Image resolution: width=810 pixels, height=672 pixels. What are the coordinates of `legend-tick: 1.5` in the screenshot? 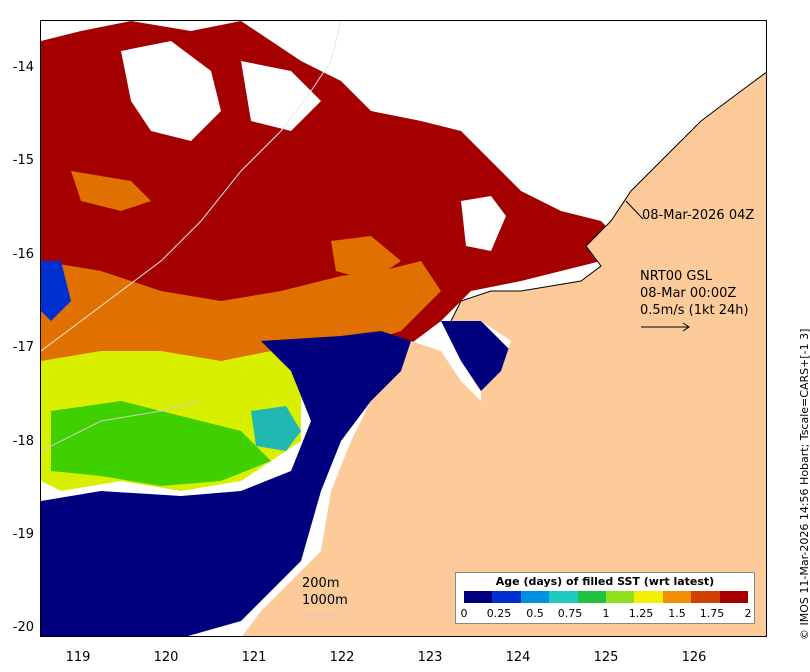 It's located at (677, 613).